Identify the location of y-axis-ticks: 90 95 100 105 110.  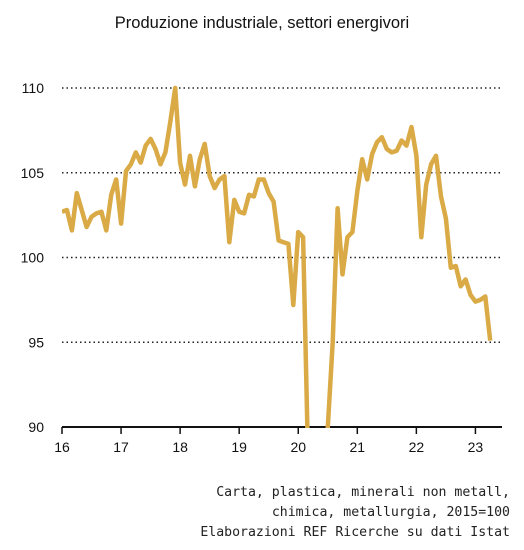
(33, 257).